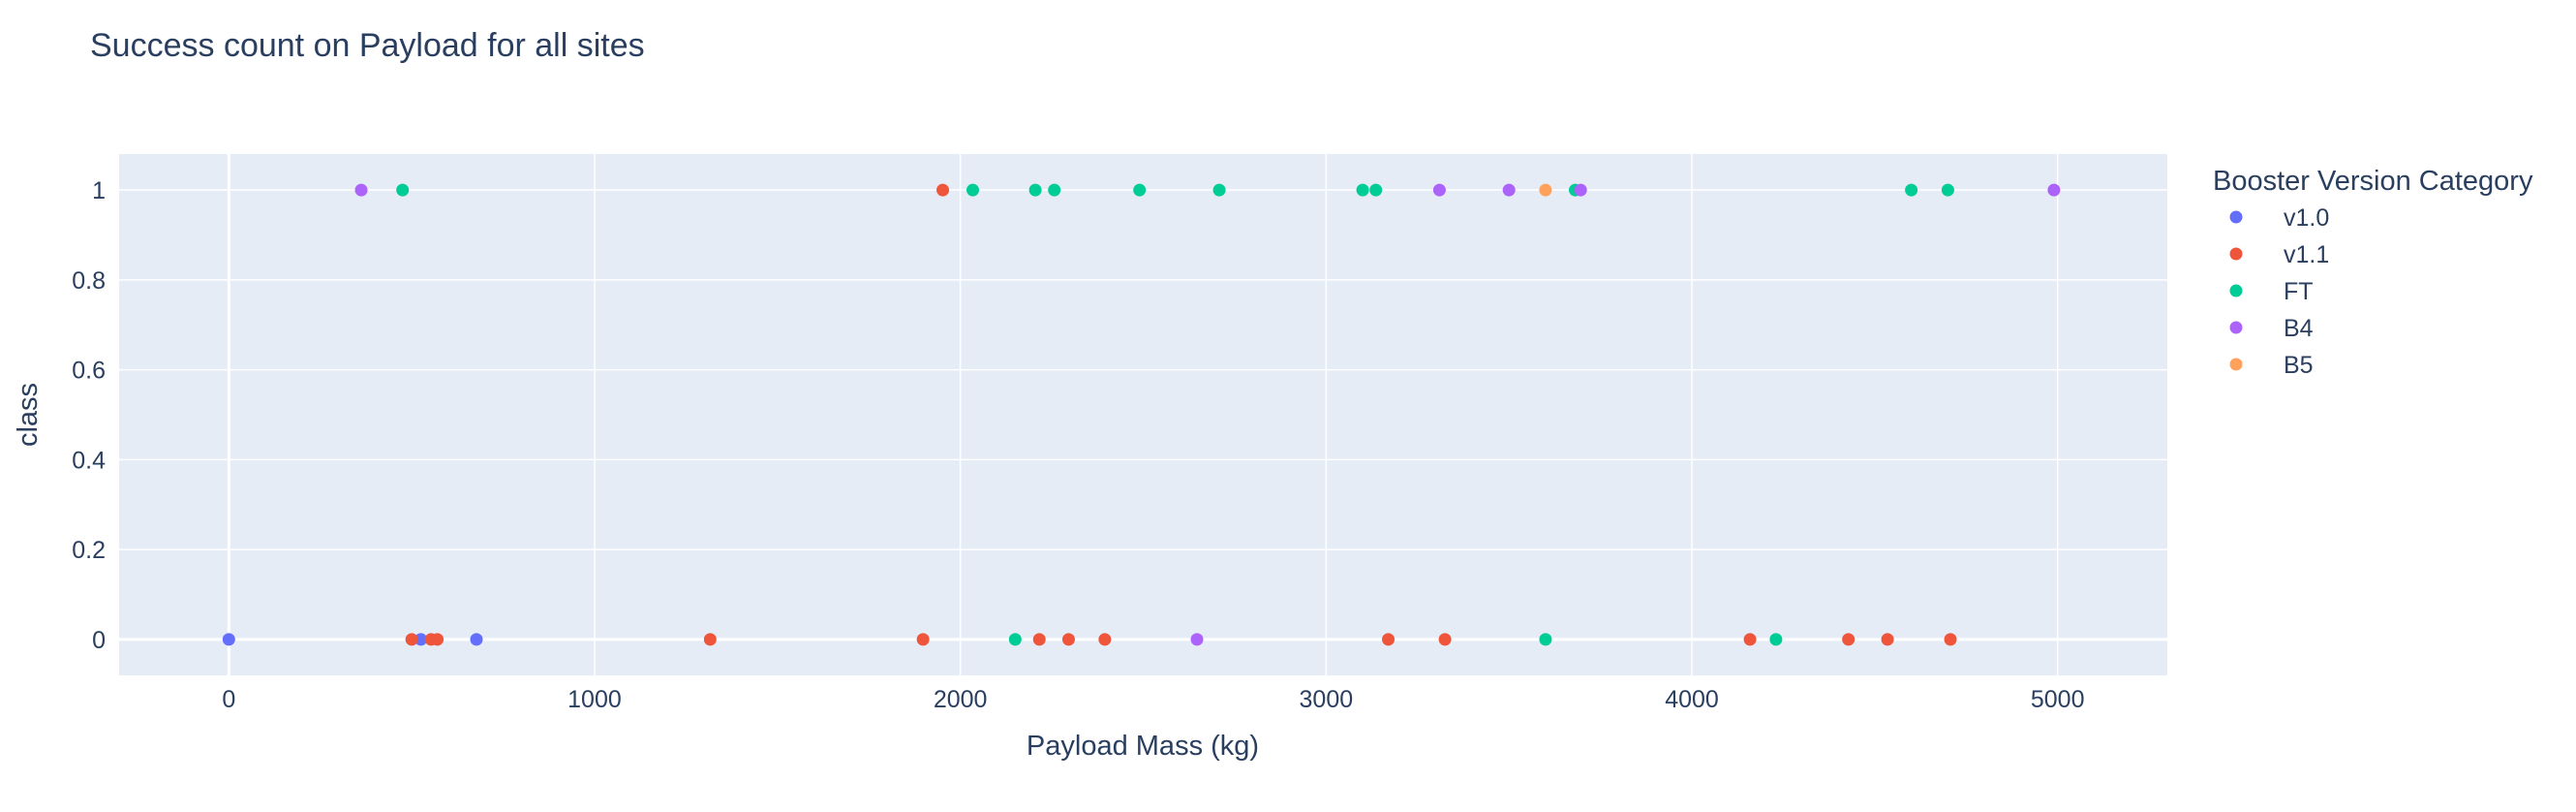 The width and height of the screenshot is (2576, 812). What do you see at coordinates (228, 699) in the screenshot?
I see `x-tick-label: 0` at bounding box center [228, 699].